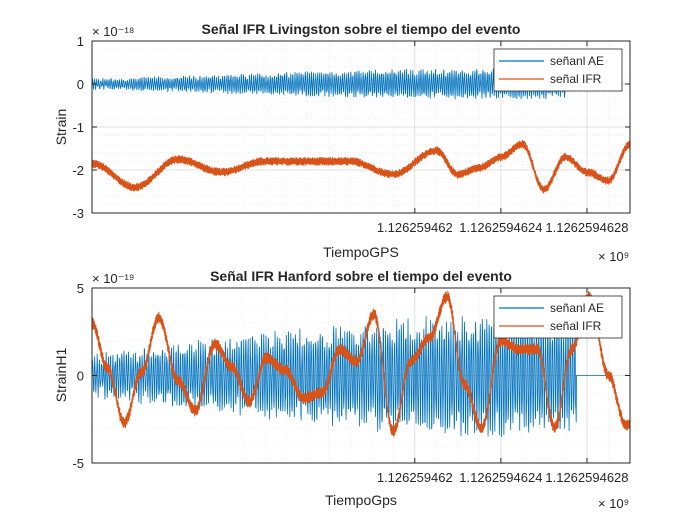  What do you see at coordinates (361, 252) in the screenshot?
I see `x-axis-label: TiempoGPS` at bounding box center [361, 252].